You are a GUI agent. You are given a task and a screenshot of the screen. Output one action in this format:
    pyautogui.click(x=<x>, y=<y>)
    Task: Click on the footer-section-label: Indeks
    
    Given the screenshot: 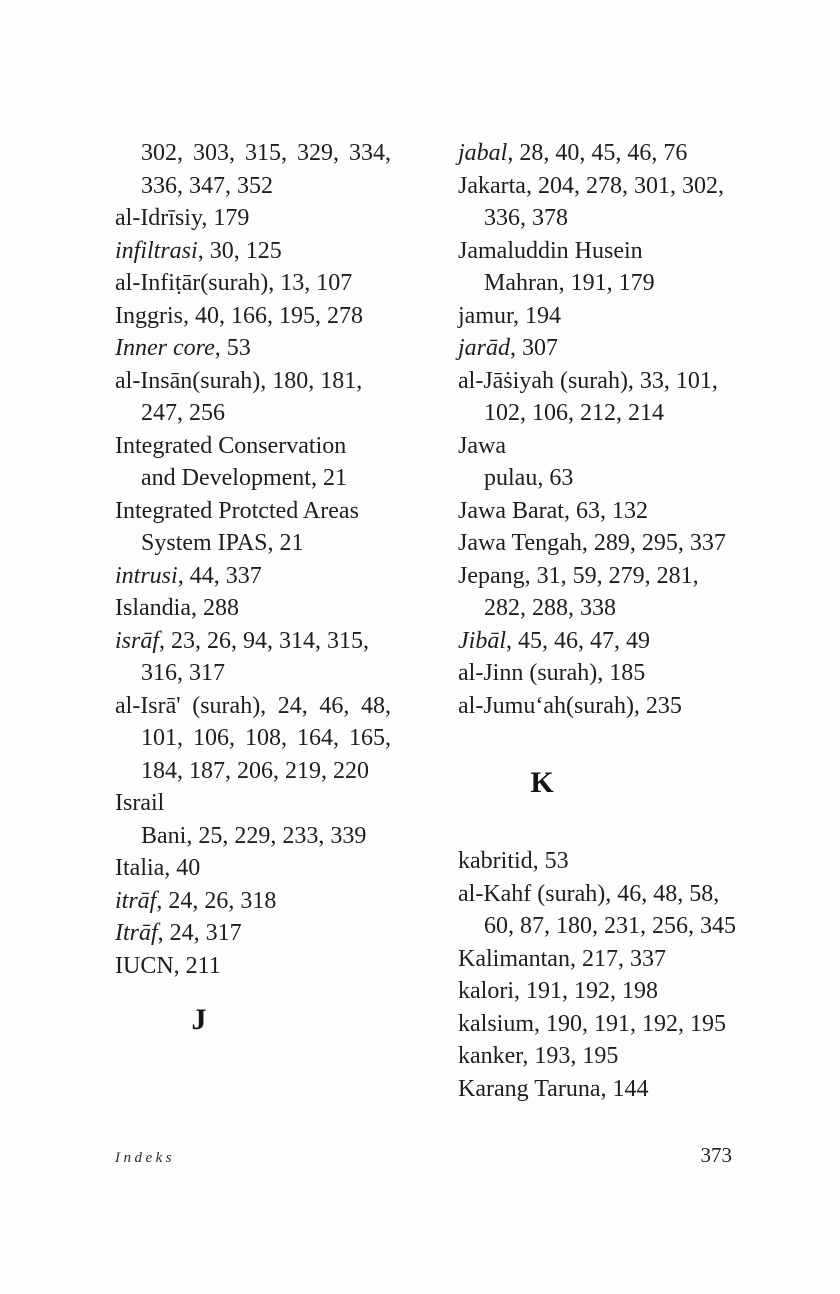 What is the action you would take?
    pyautogui.click(x=145, y=1158)
    